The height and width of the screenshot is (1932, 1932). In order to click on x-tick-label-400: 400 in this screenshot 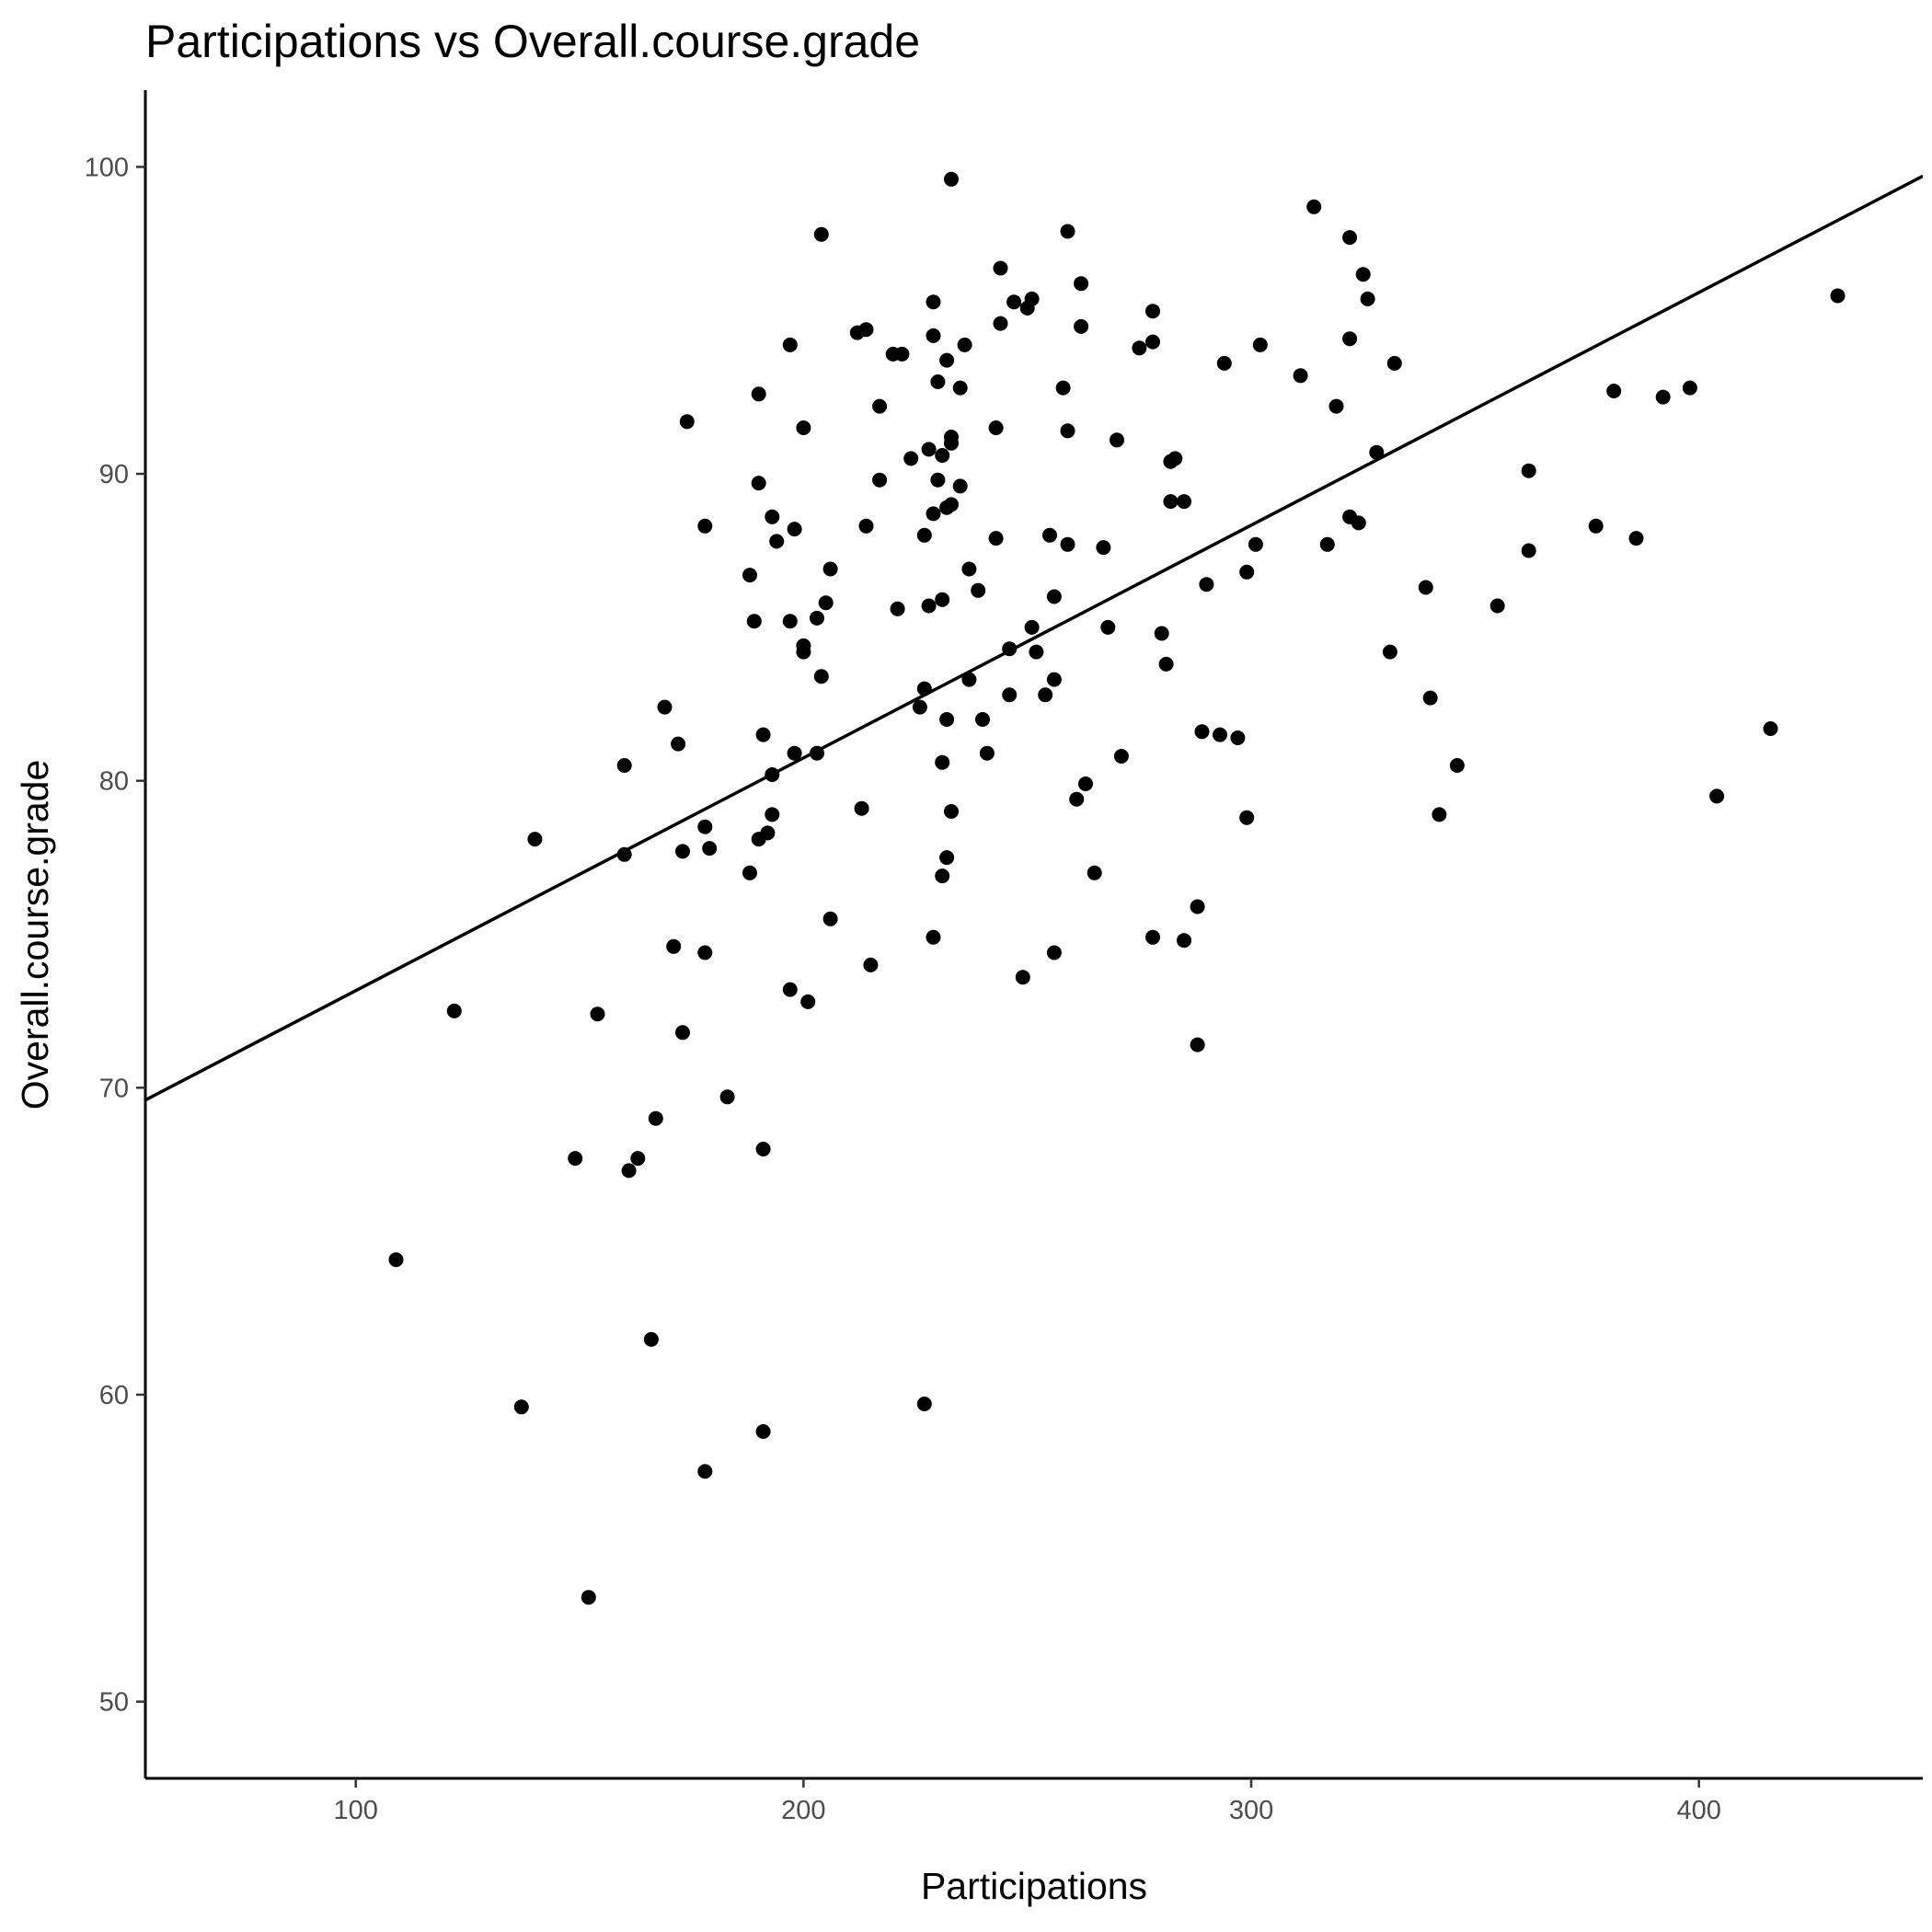, I will do `click(1698, 1810)`.